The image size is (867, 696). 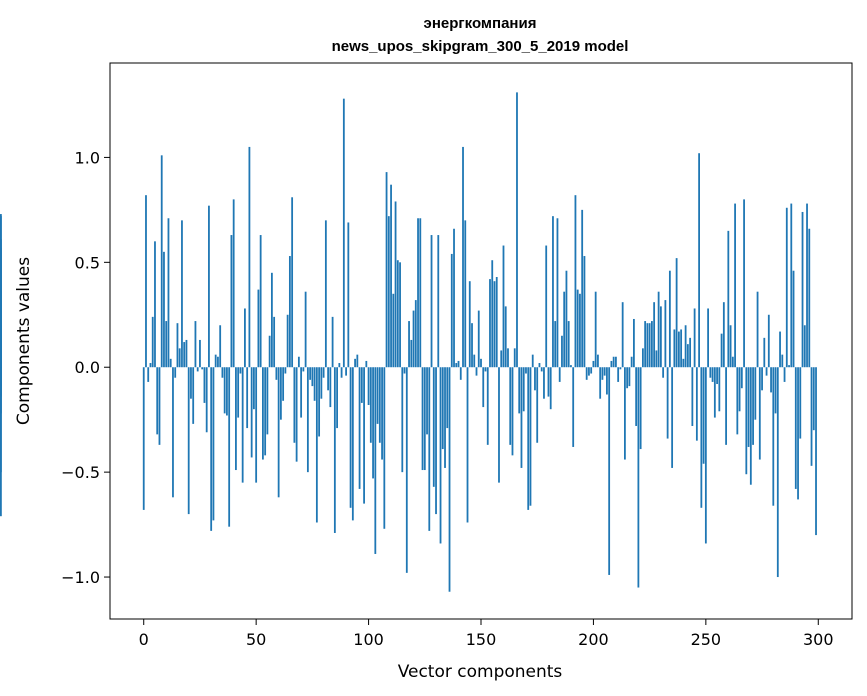 I want to click on y-tick-label: 0.5, so click(x=87, y=262).